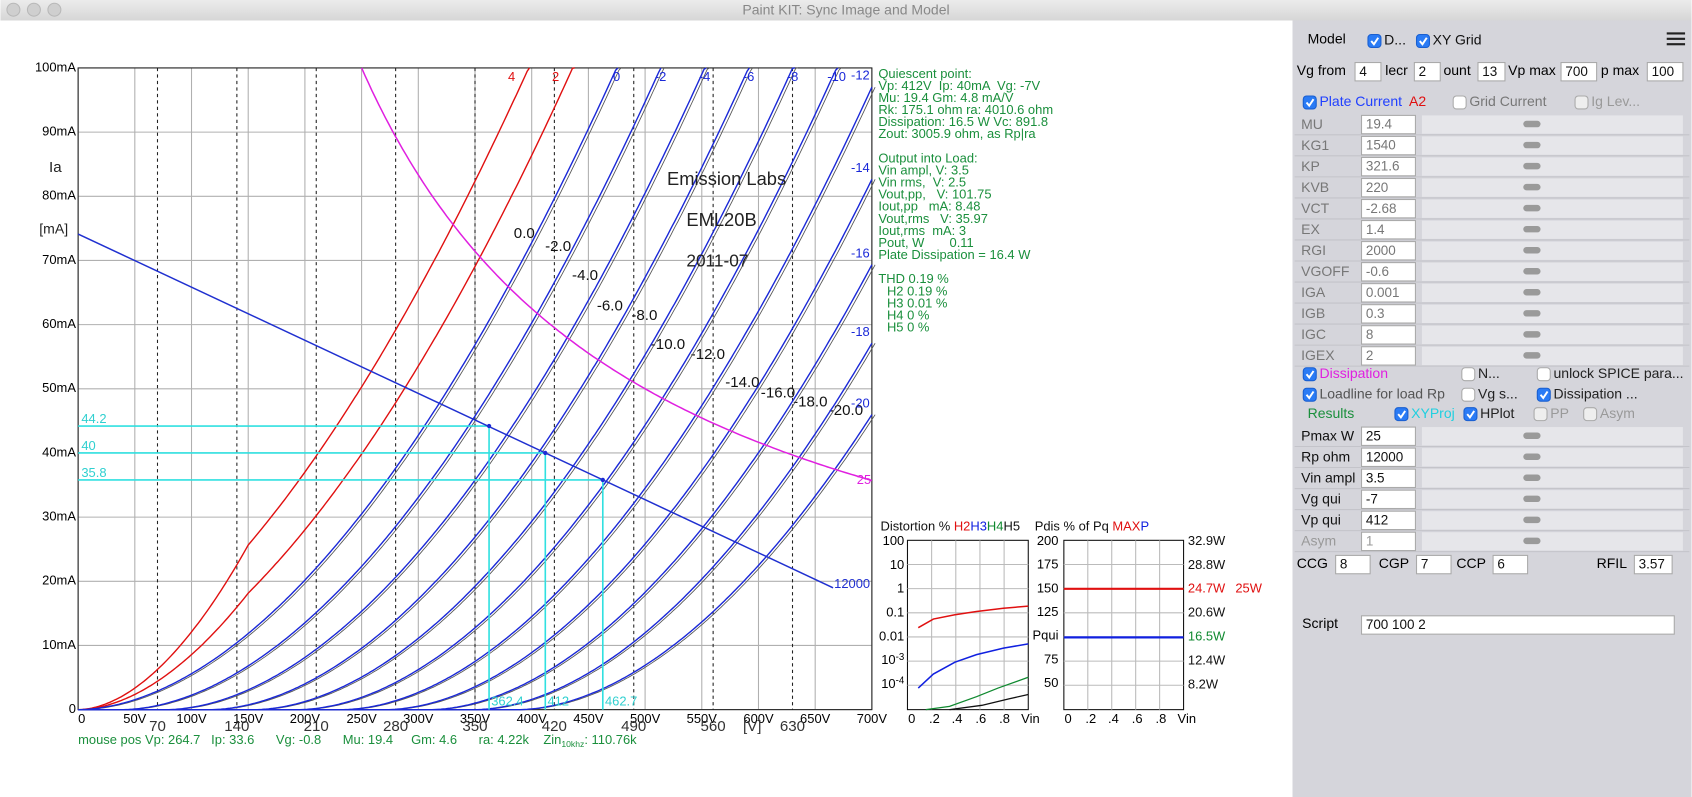 This screenshot has width=1692, height=797. Describe the element at coordinates (59, 259) in the screenshot. I see `y-tick-label: 70mA` at that location.